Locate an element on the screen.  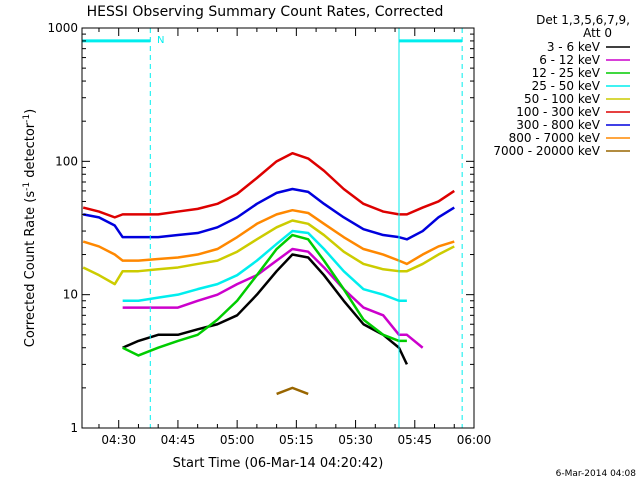
timestamp-label: 6-Mar-2014 04:08 is located at coordinates (596, 474).